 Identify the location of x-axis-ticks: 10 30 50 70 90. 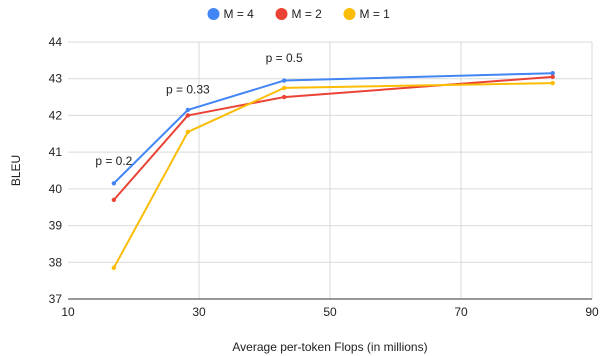
(330, 312).